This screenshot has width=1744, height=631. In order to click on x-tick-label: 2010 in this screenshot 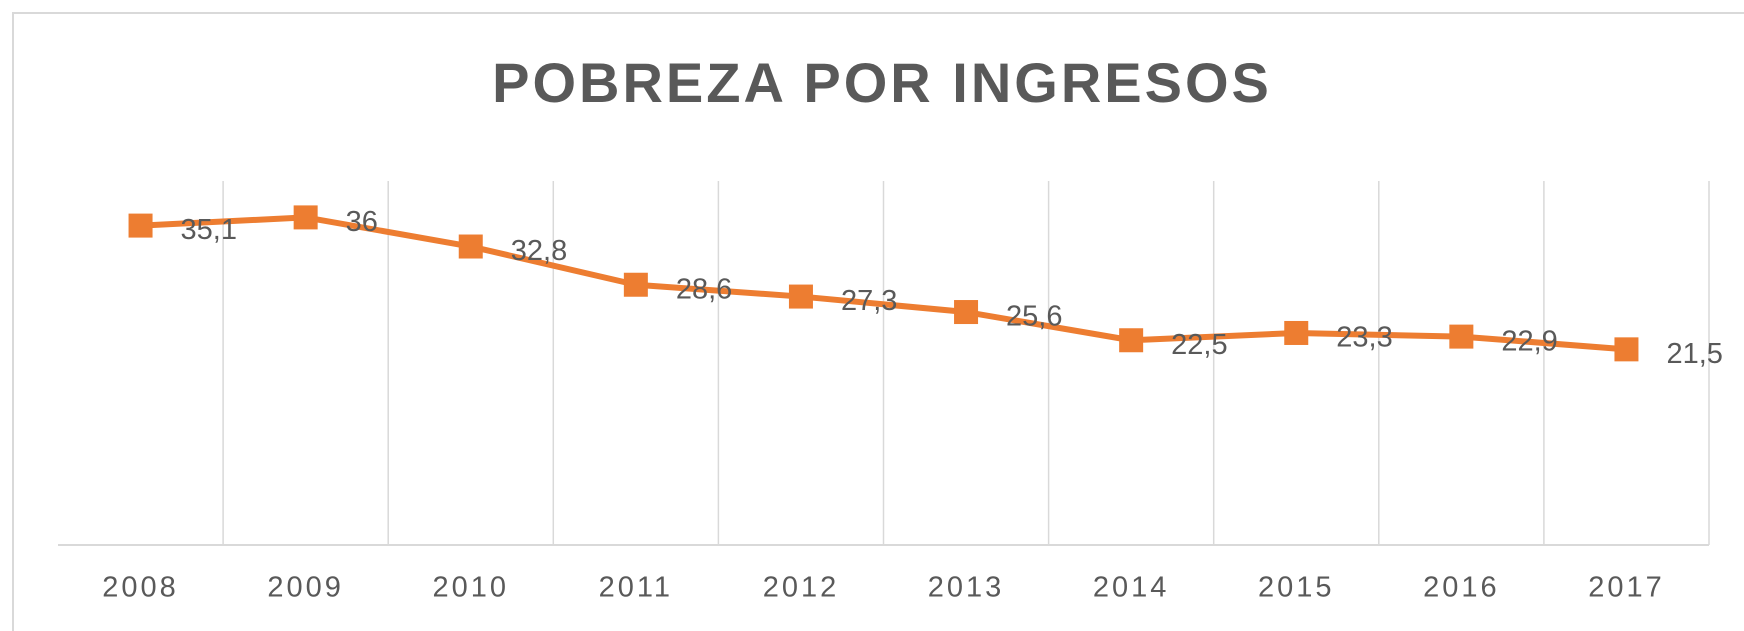, I will do `click(470, 588)`.